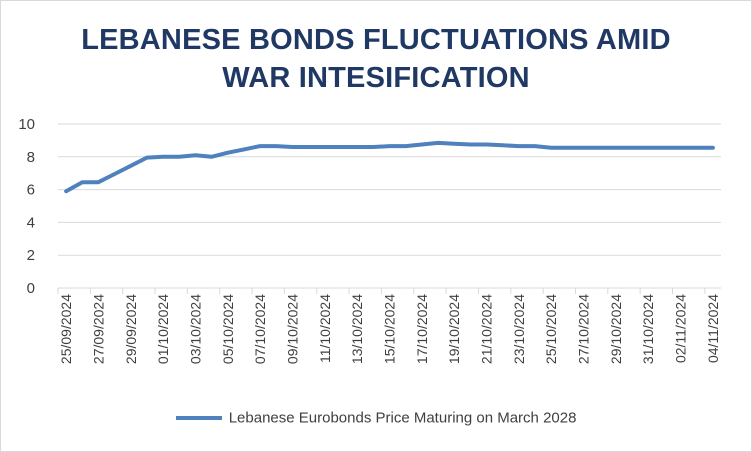 This screenshot has height=452, width=752. Describe the element at coordinates (376, 40) in the screenshot. I see `chart-title-line-1: LEBANESE BONDS FLUCTUATIONS AMID` at that location.